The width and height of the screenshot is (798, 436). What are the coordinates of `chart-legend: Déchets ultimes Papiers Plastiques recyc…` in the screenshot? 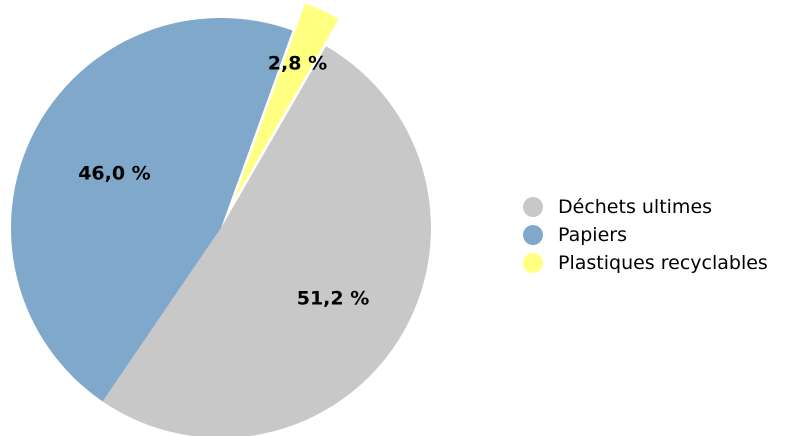 It's located at (645, 235).